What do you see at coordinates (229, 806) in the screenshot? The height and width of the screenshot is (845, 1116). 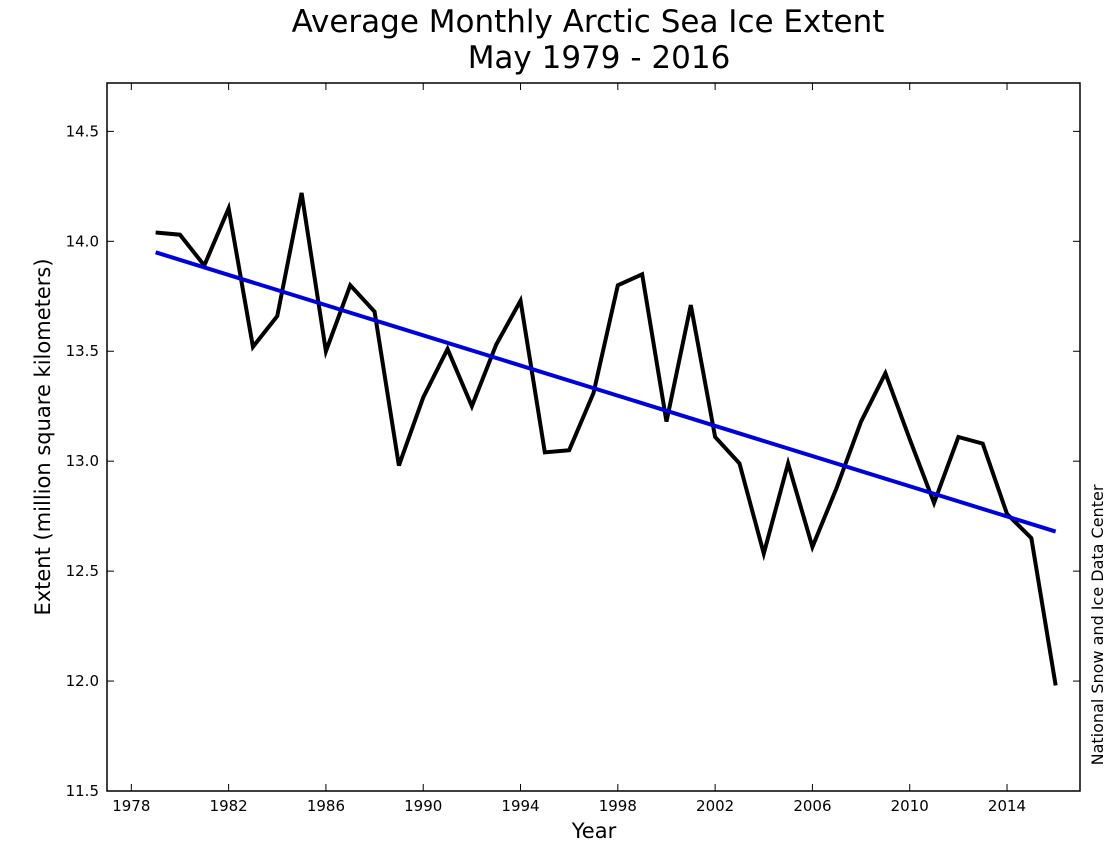 I see `x-tick-label: 1982` at bounding box center [229, 806].